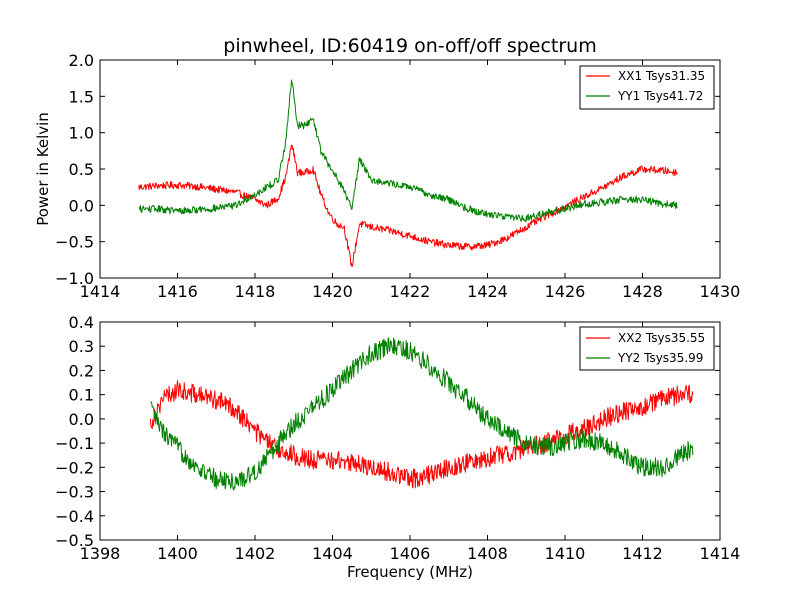  What do you see at coordinates (410, 572) in the screenshot?
I see `bottom-panel-xlabel: Frequency (MHz)` at bounding box center [410, 572].